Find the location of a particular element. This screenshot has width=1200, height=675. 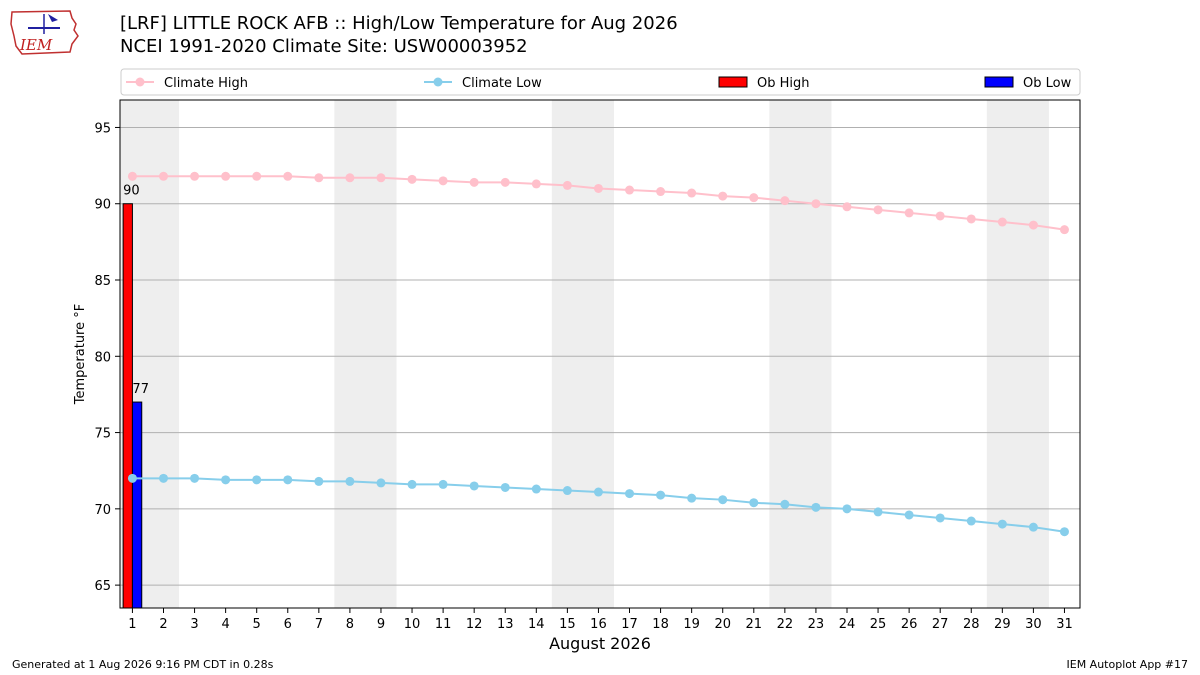

x-tick-label: 6 is located at coordinates (288, 624).